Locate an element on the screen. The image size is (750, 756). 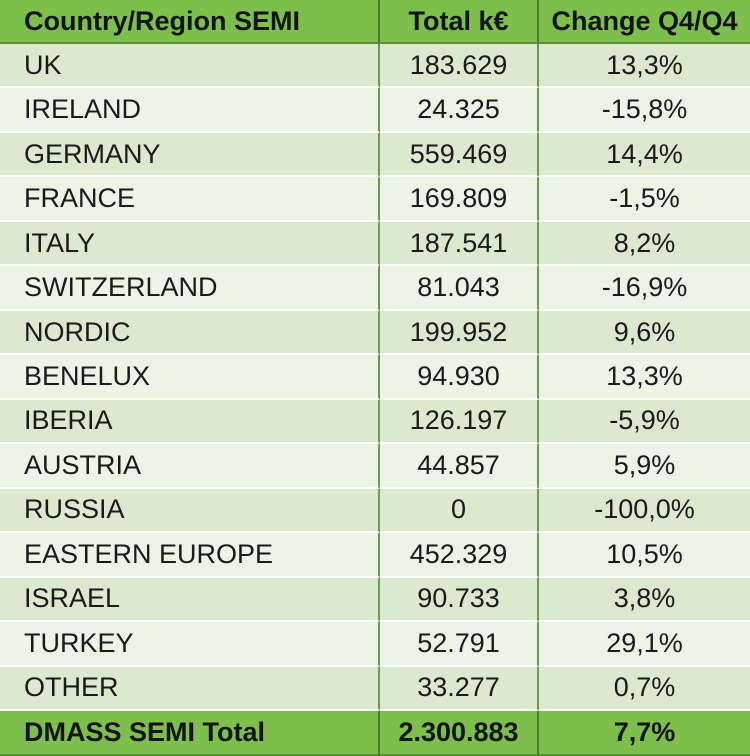
country-region-cell: IRELAND is located at coordinates (190, 110).